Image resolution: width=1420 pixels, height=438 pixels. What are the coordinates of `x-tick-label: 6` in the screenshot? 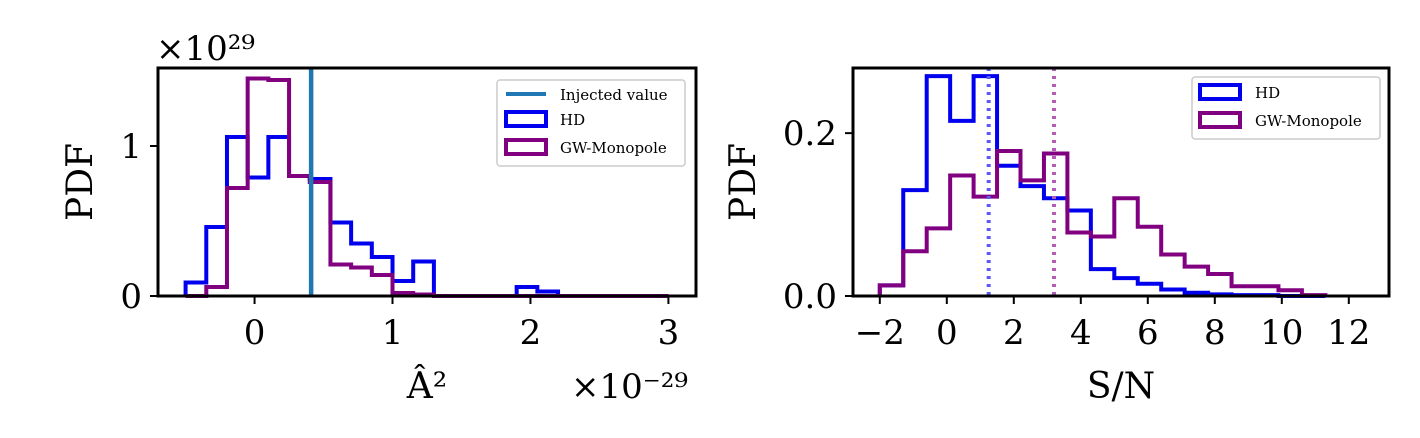 It's located at (1148, 333).